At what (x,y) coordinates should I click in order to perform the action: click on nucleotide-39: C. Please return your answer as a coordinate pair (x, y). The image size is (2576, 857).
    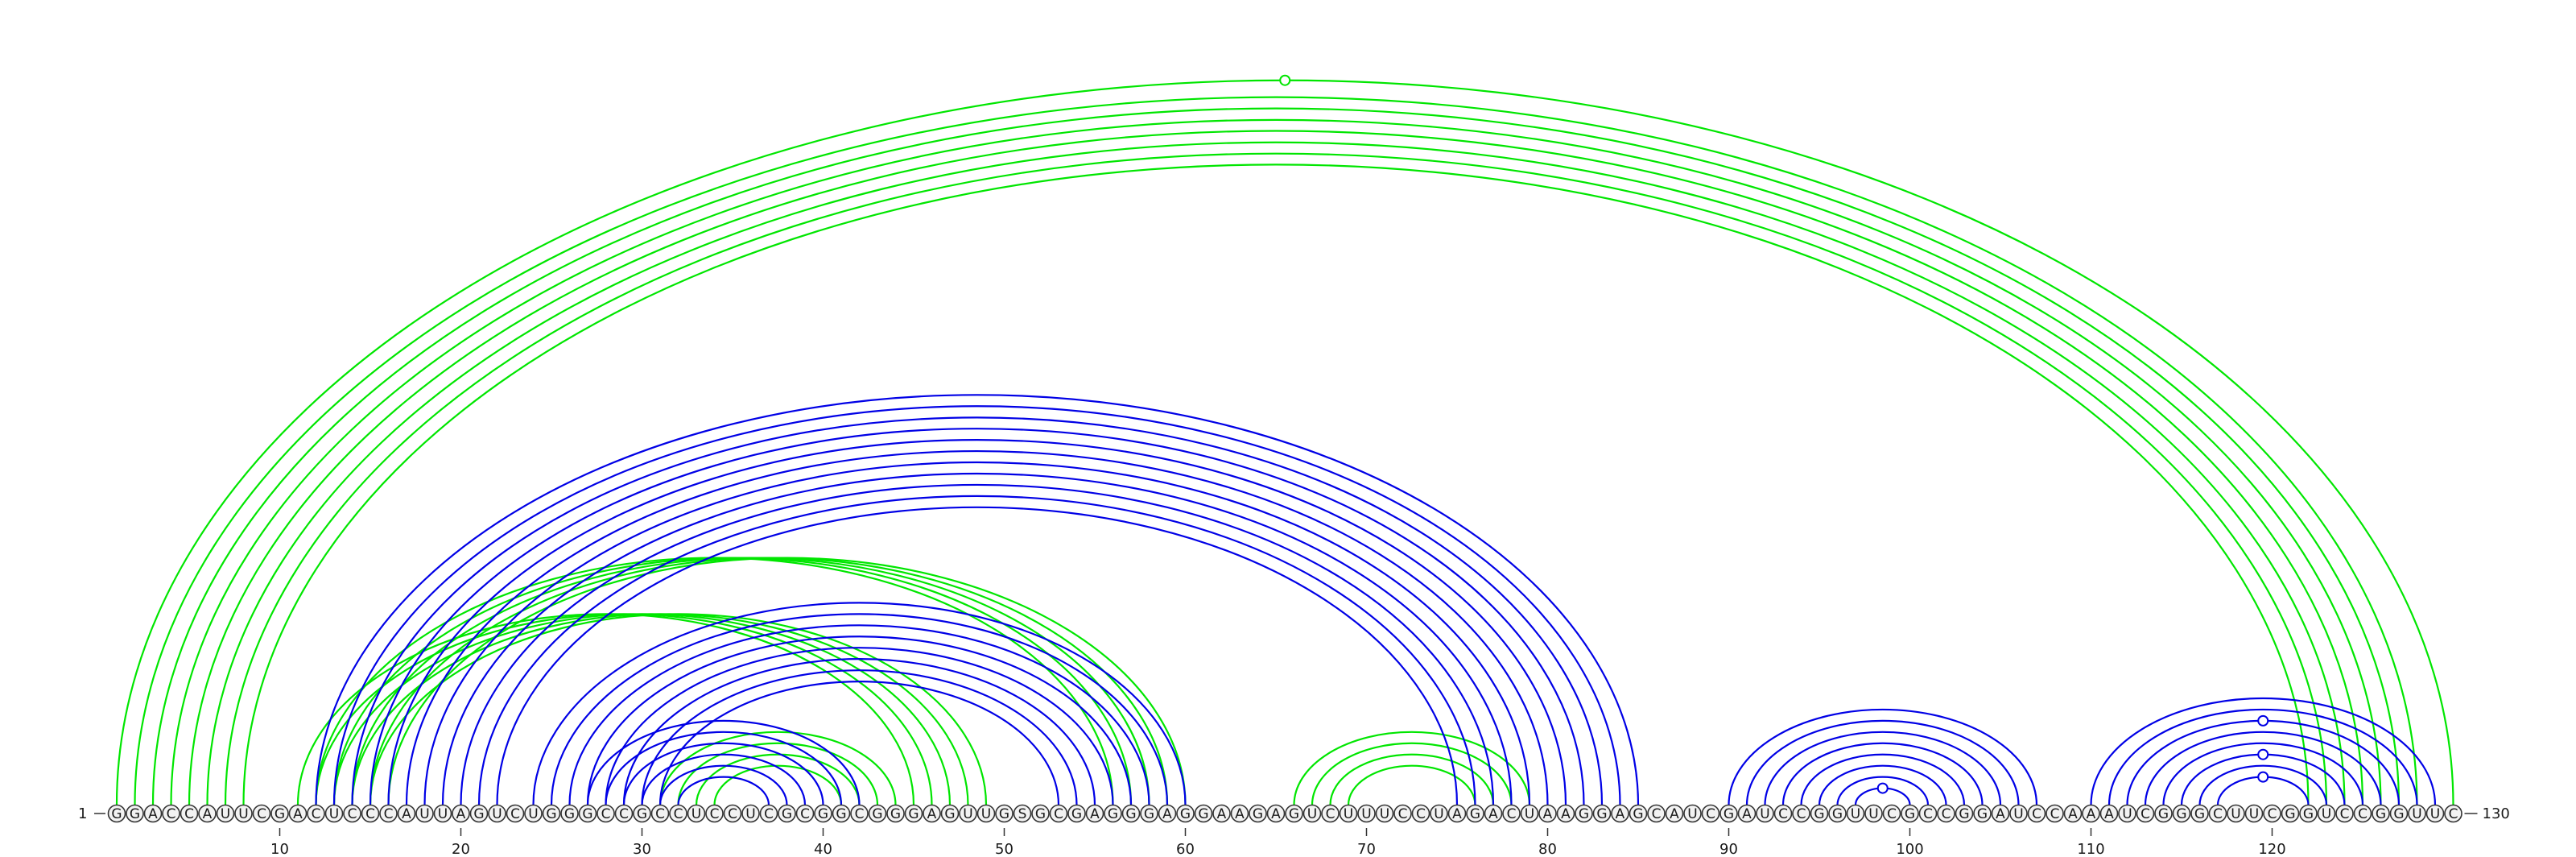
    Looking at the image, I should click on (805, 813).